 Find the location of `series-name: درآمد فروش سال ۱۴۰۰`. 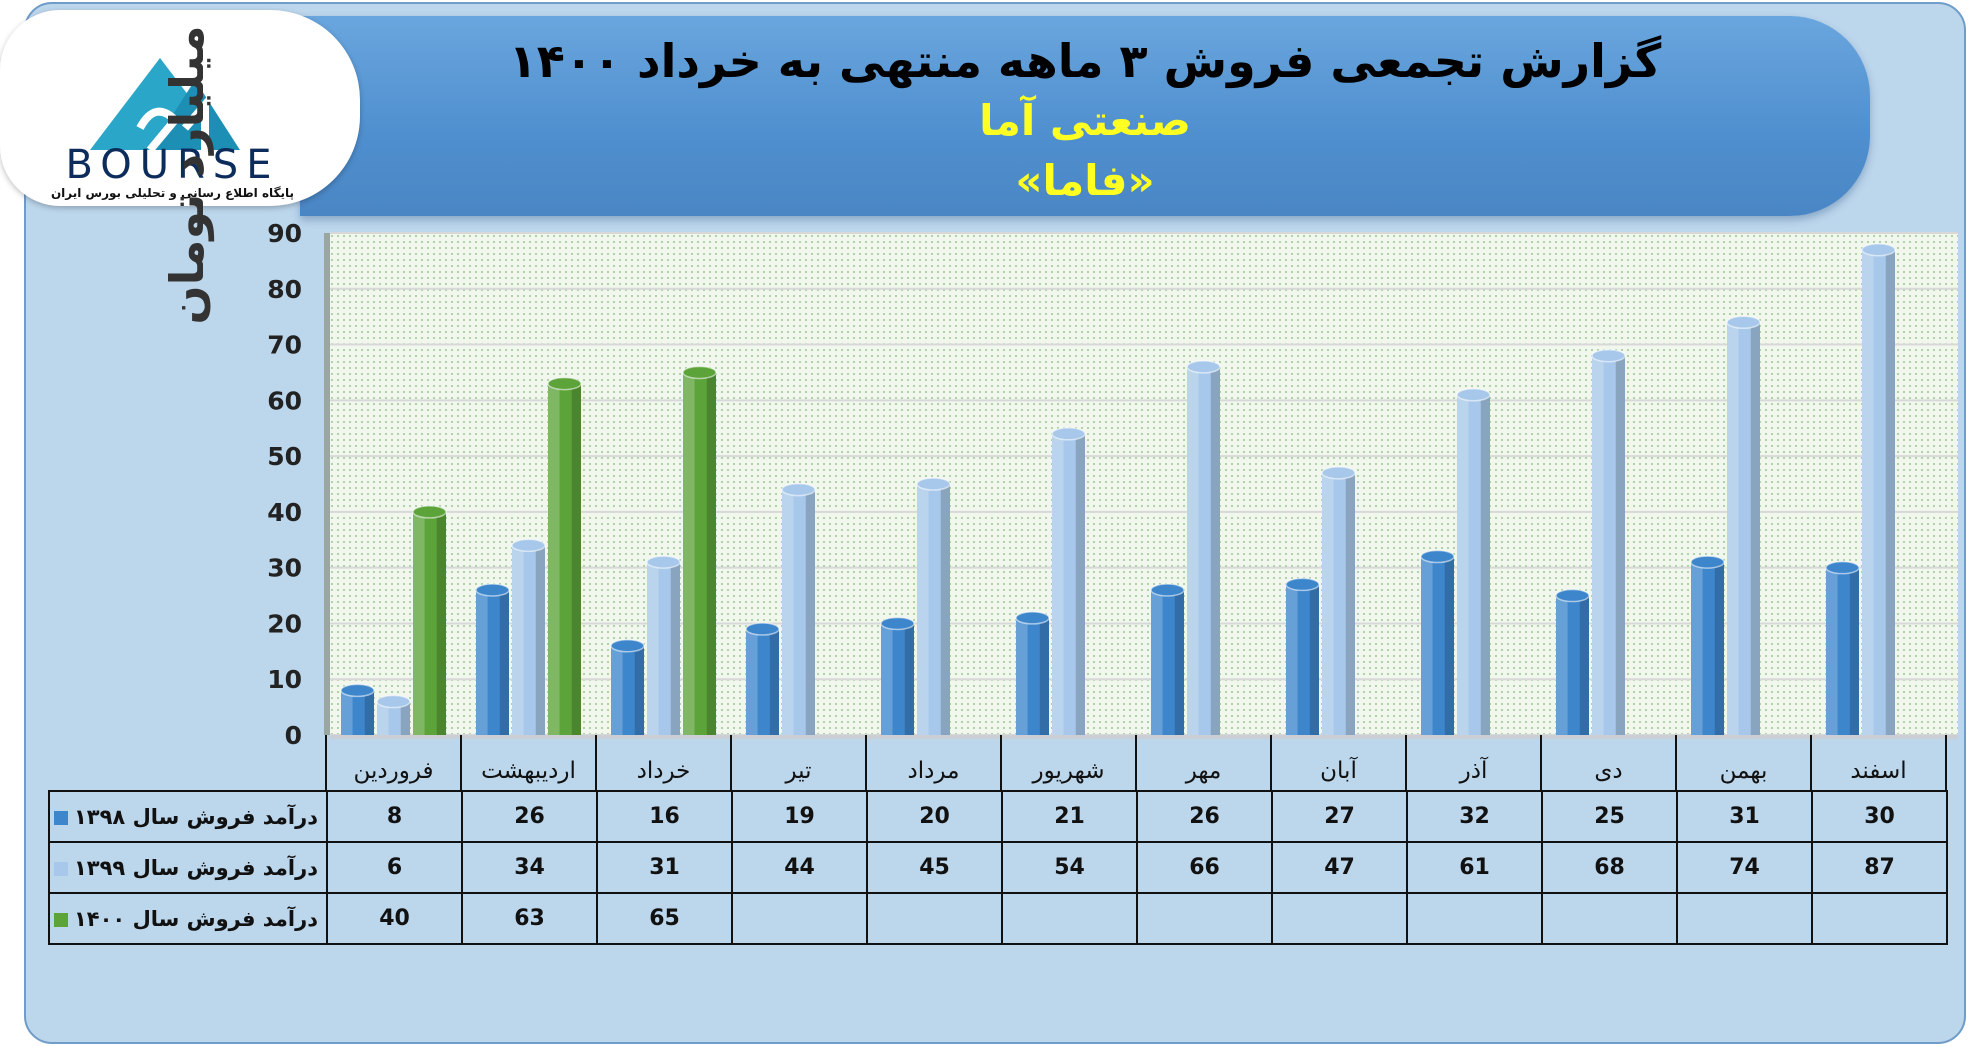

series-name: درآمد فروش سال ۱۴۰۰ is located at coordinates (195, 918).